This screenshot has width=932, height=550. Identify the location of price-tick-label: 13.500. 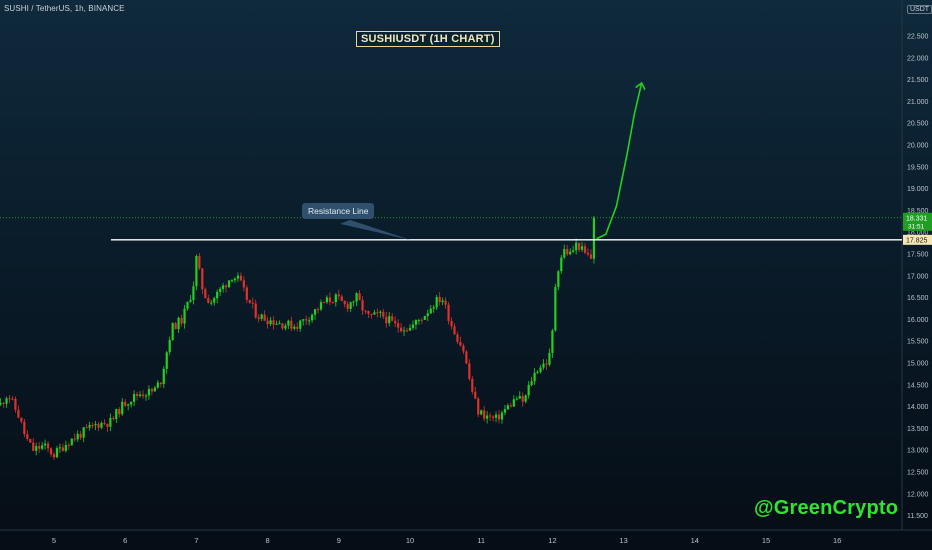
(918, 429).